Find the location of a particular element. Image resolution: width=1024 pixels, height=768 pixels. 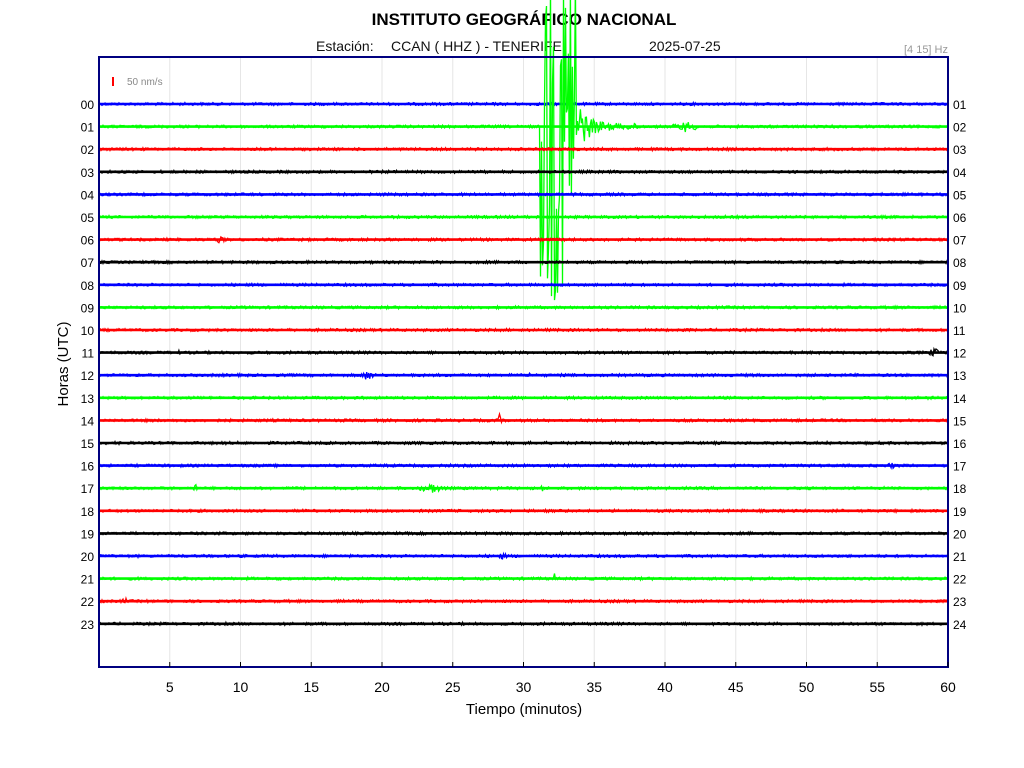

x-tick-label: 30 is located at coordinates (524, 687).